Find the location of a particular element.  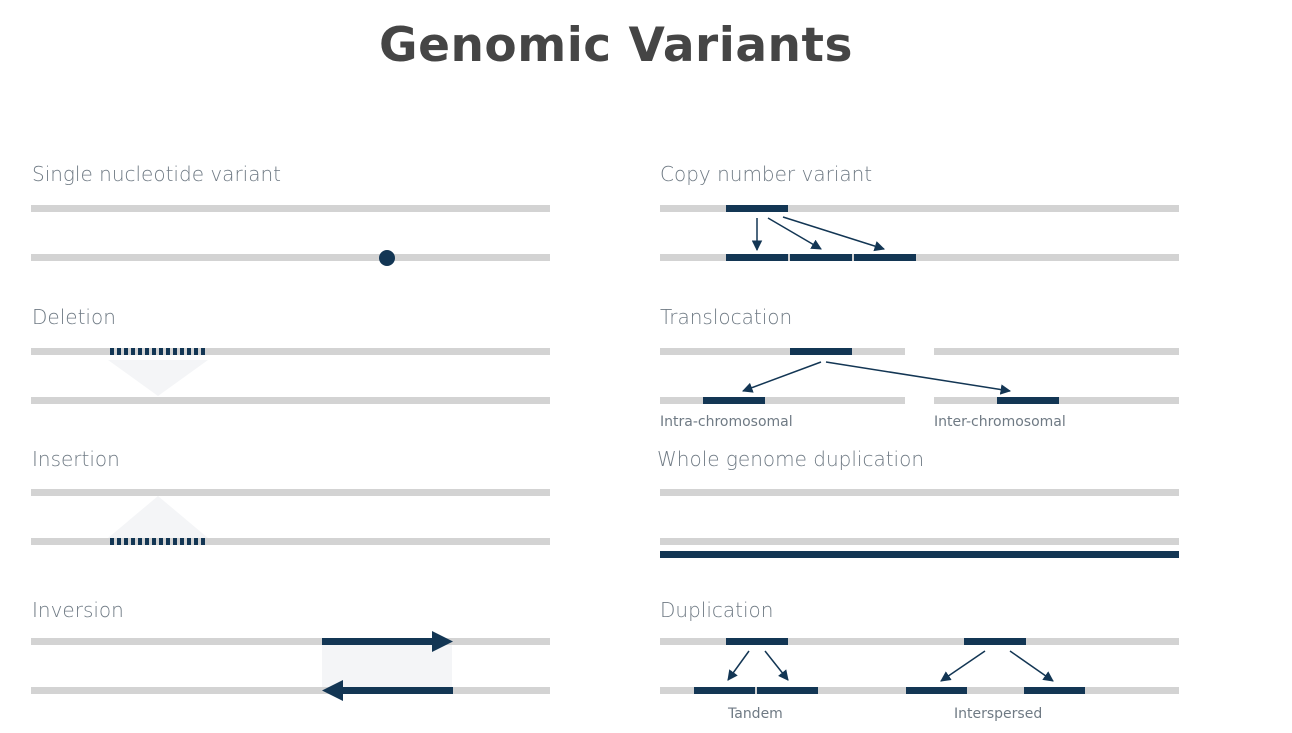

cnv-label: Copy number variant is located at coordinates (766, 174).